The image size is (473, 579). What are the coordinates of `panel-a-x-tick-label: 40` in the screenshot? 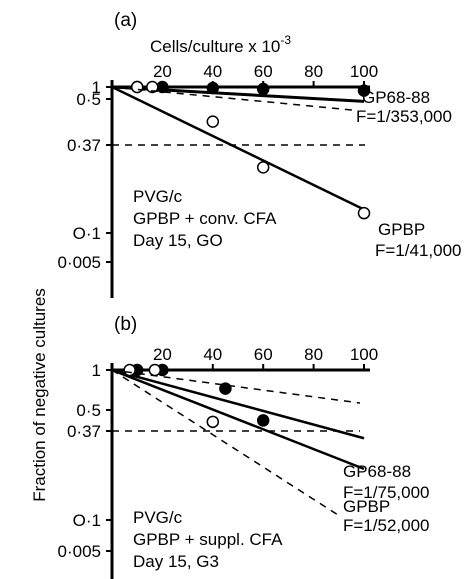 It's located at (212, 71).